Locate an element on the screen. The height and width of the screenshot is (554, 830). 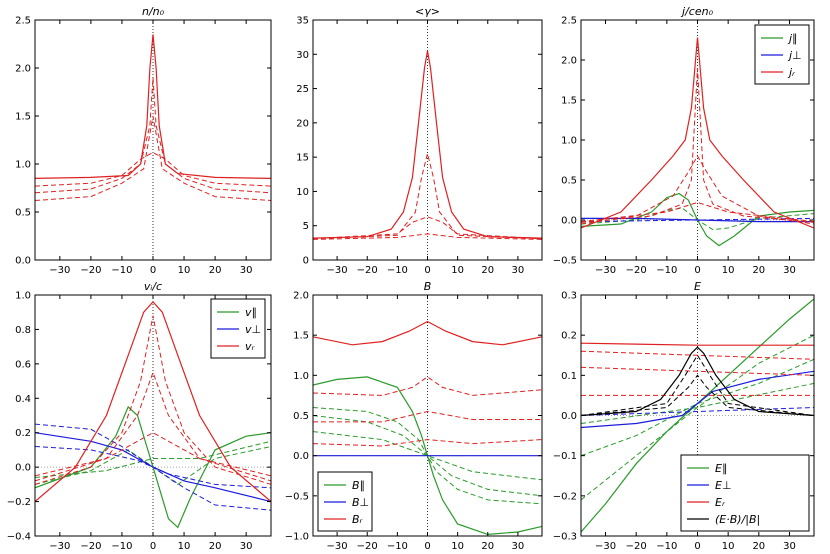
y-tick-label: 0.1 is located at coordinates (569, 376).